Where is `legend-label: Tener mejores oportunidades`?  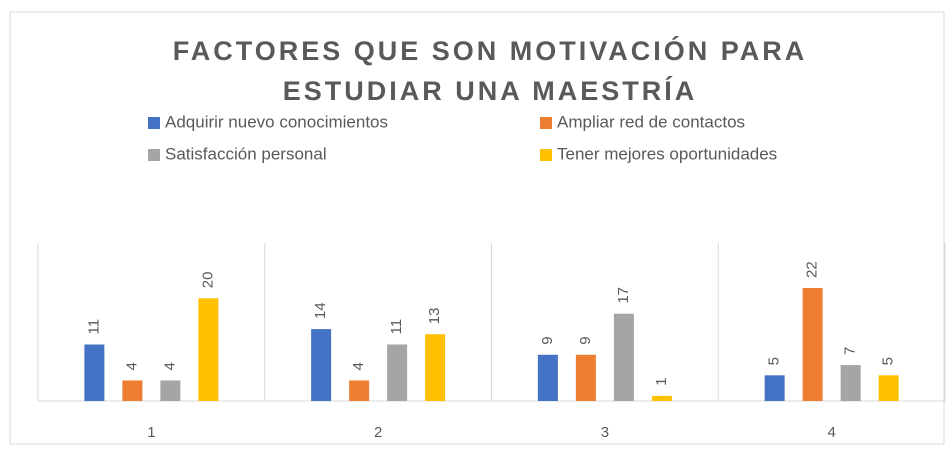 legend-label: Tener mejores oportunidades is located at coordinates (667, 153).